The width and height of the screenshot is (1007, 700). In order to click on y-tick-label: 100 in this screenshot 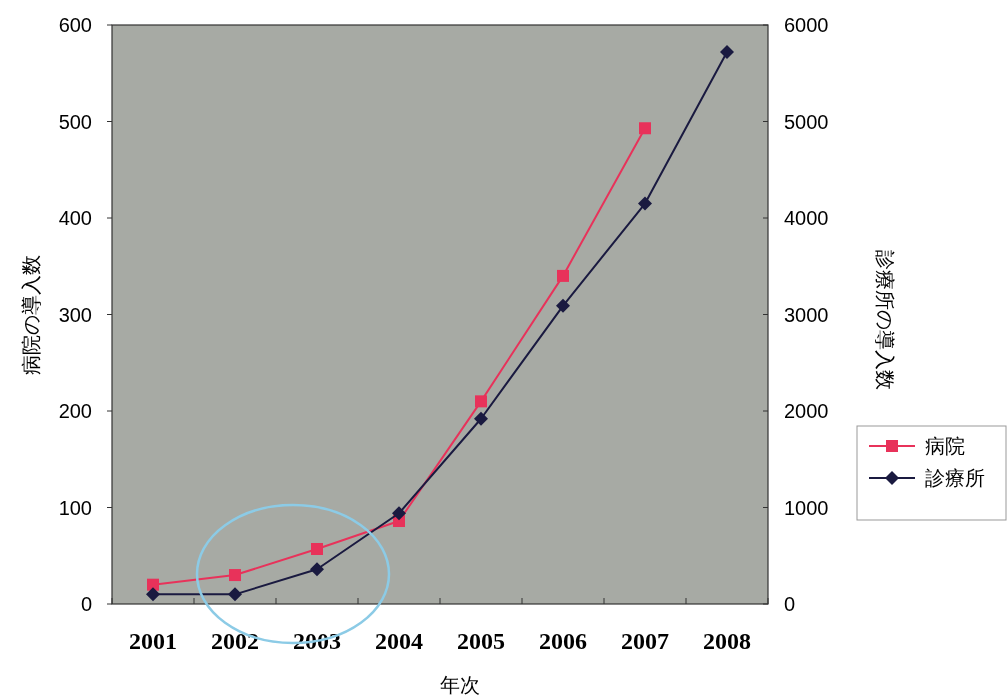, I will do `click(75, 507)`.